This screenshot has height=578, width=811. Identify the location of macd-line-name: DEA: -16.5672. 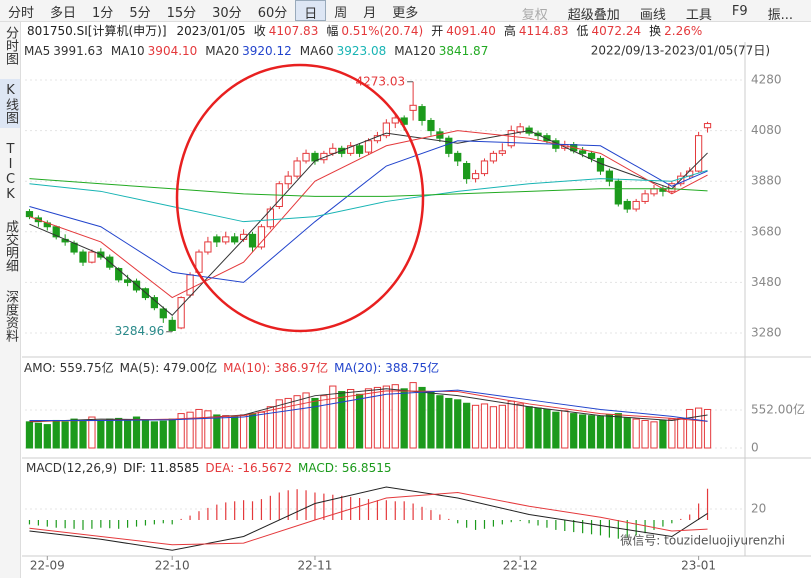
(248, 468).